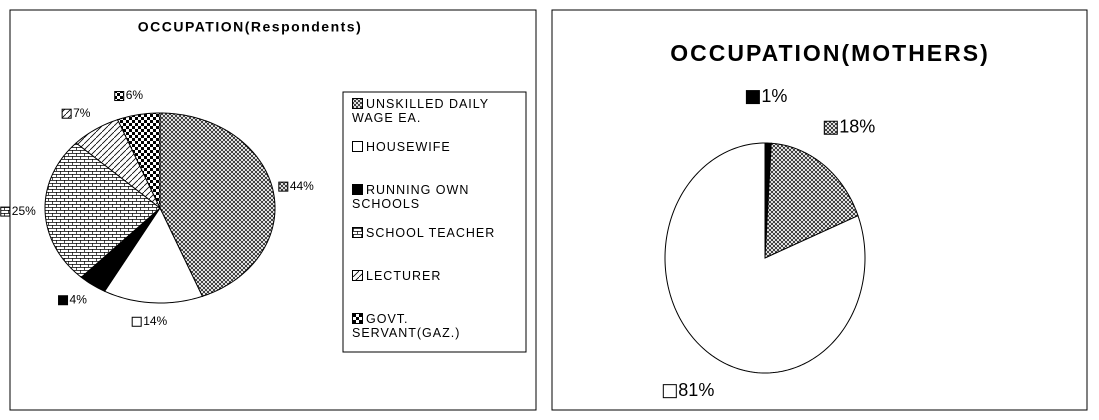 This screenshot has width=1099, height=420. What do you see at coordinates (774, 96) in the screenshot?
I see `data-label: 1%` at bounding box center [774, 96].